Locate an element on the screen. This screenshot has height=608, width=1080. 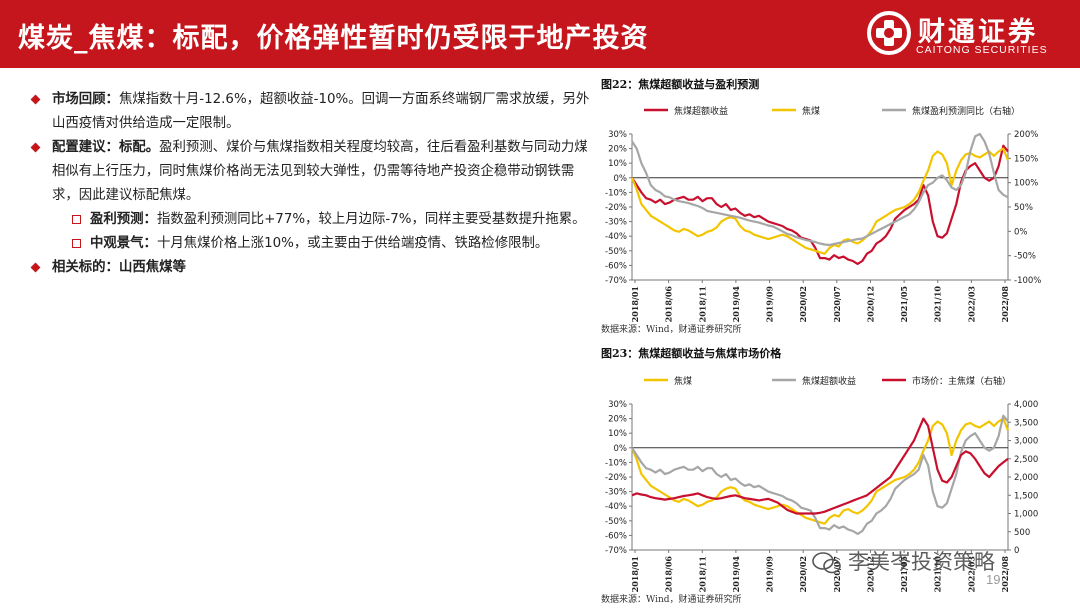
figure-23-source: 数据来源：Wind，财通证券研究所 is located at coordinates (671, 600).